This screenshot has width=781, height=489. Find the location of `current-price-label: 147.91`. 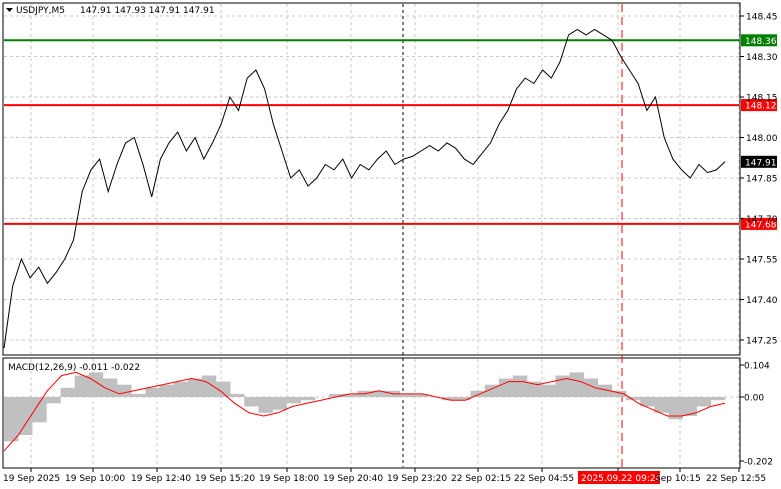

current-price-label: 147.91 is located at coordinates (761, 163).